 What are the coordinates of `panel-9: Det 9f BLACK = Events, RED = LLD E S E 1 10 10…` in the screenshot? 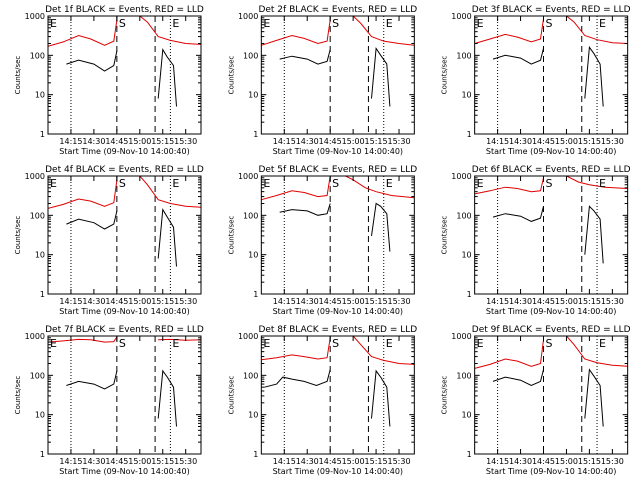 It's located at (536, 400).